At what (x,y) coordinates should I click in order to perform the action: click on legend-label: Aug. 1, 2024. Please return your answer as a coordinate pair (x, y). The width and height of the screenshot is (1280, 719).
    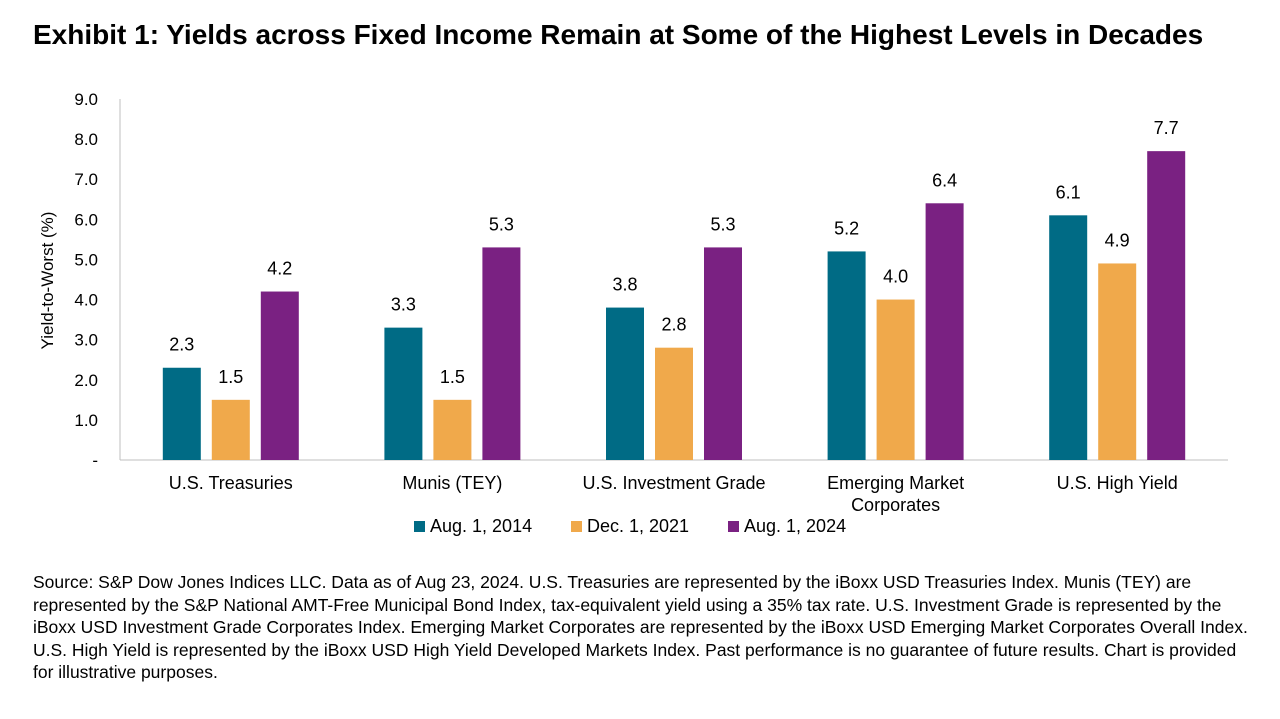
    Looking at the image, I should click on (795, 526).